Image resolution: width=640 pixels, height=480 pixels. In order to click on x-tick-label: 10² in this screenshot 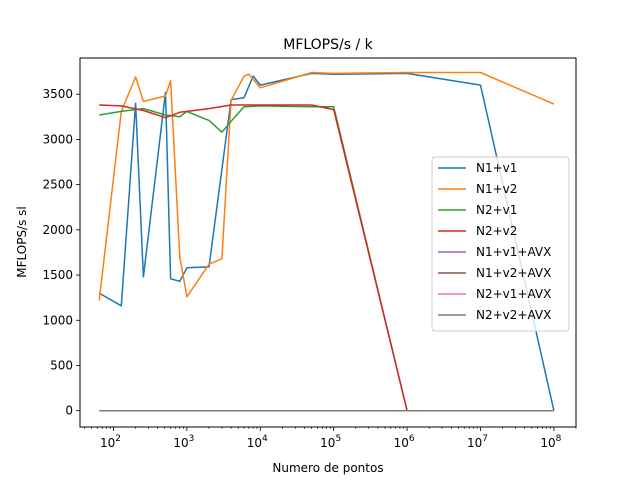, I will do `click(110, 442)`.